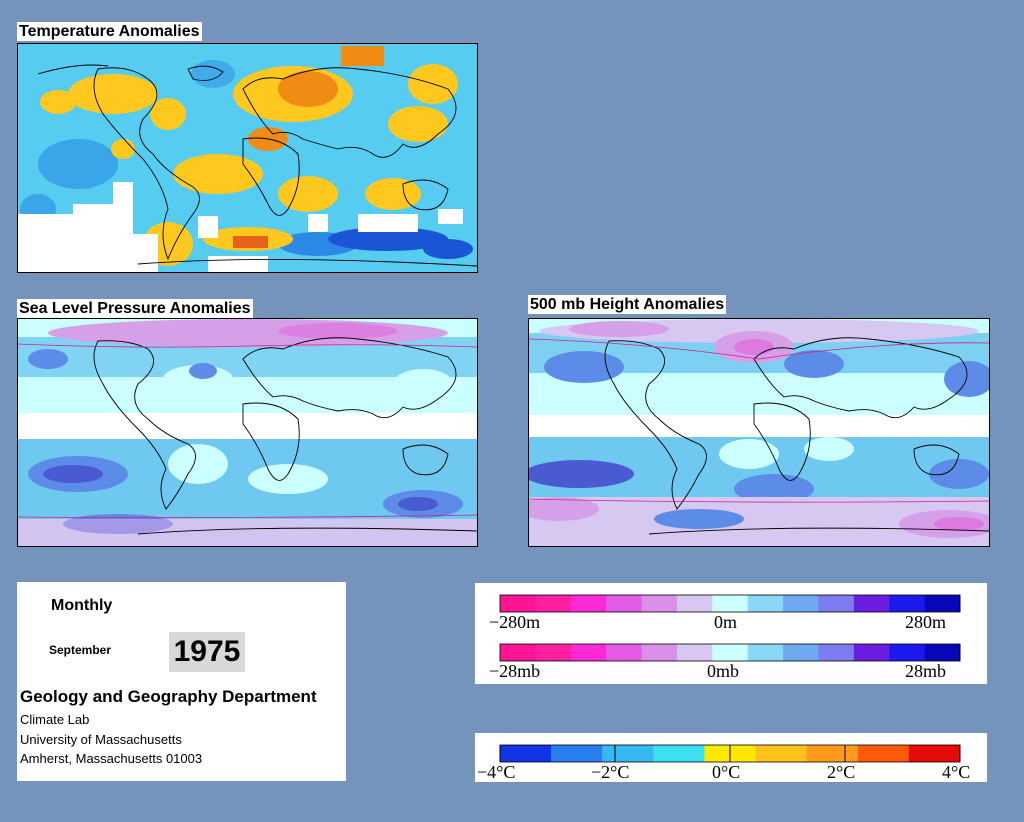 The height and width of the screenshot is (822, 1024). Describe the element at coordinates (627, 304) in the screenshot. I see `height-map-title: 500 mb Height Anomalies` at that location.